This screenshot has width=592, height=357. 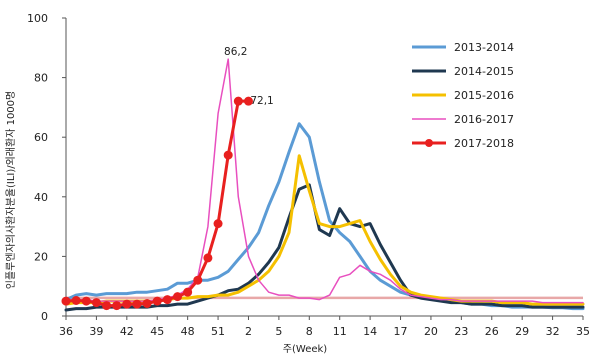 What do you see at coordinates (157, 331) in the screenshot?
I see `x-tick-label: 45` at bounding box center [157, 331].